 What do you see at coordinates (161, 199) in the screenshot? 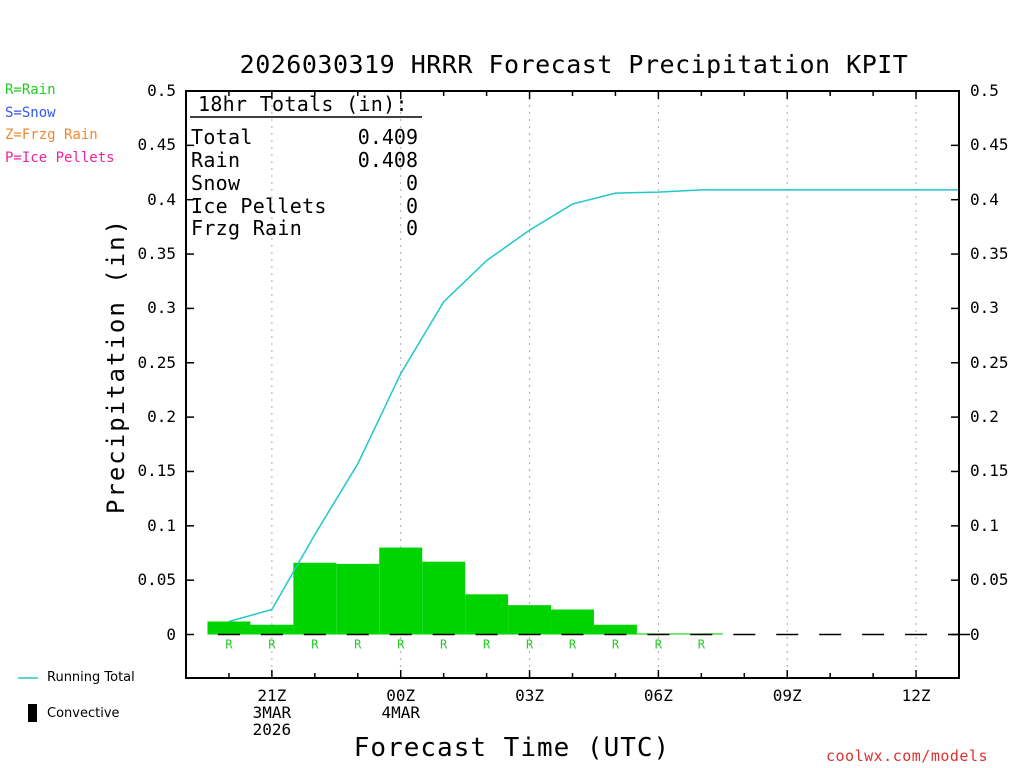
I see `y-tick-label-left: 0.4` at bounding box center [161, 199].